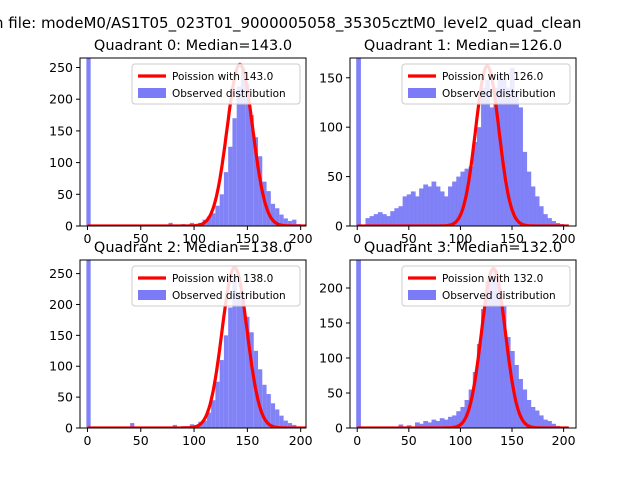 This screenshot has height=480, width=640. What do you see at coordinates (61, 67) in the screenshot?
I see `y-tick-label: 250` at bounding box center [61, 67].